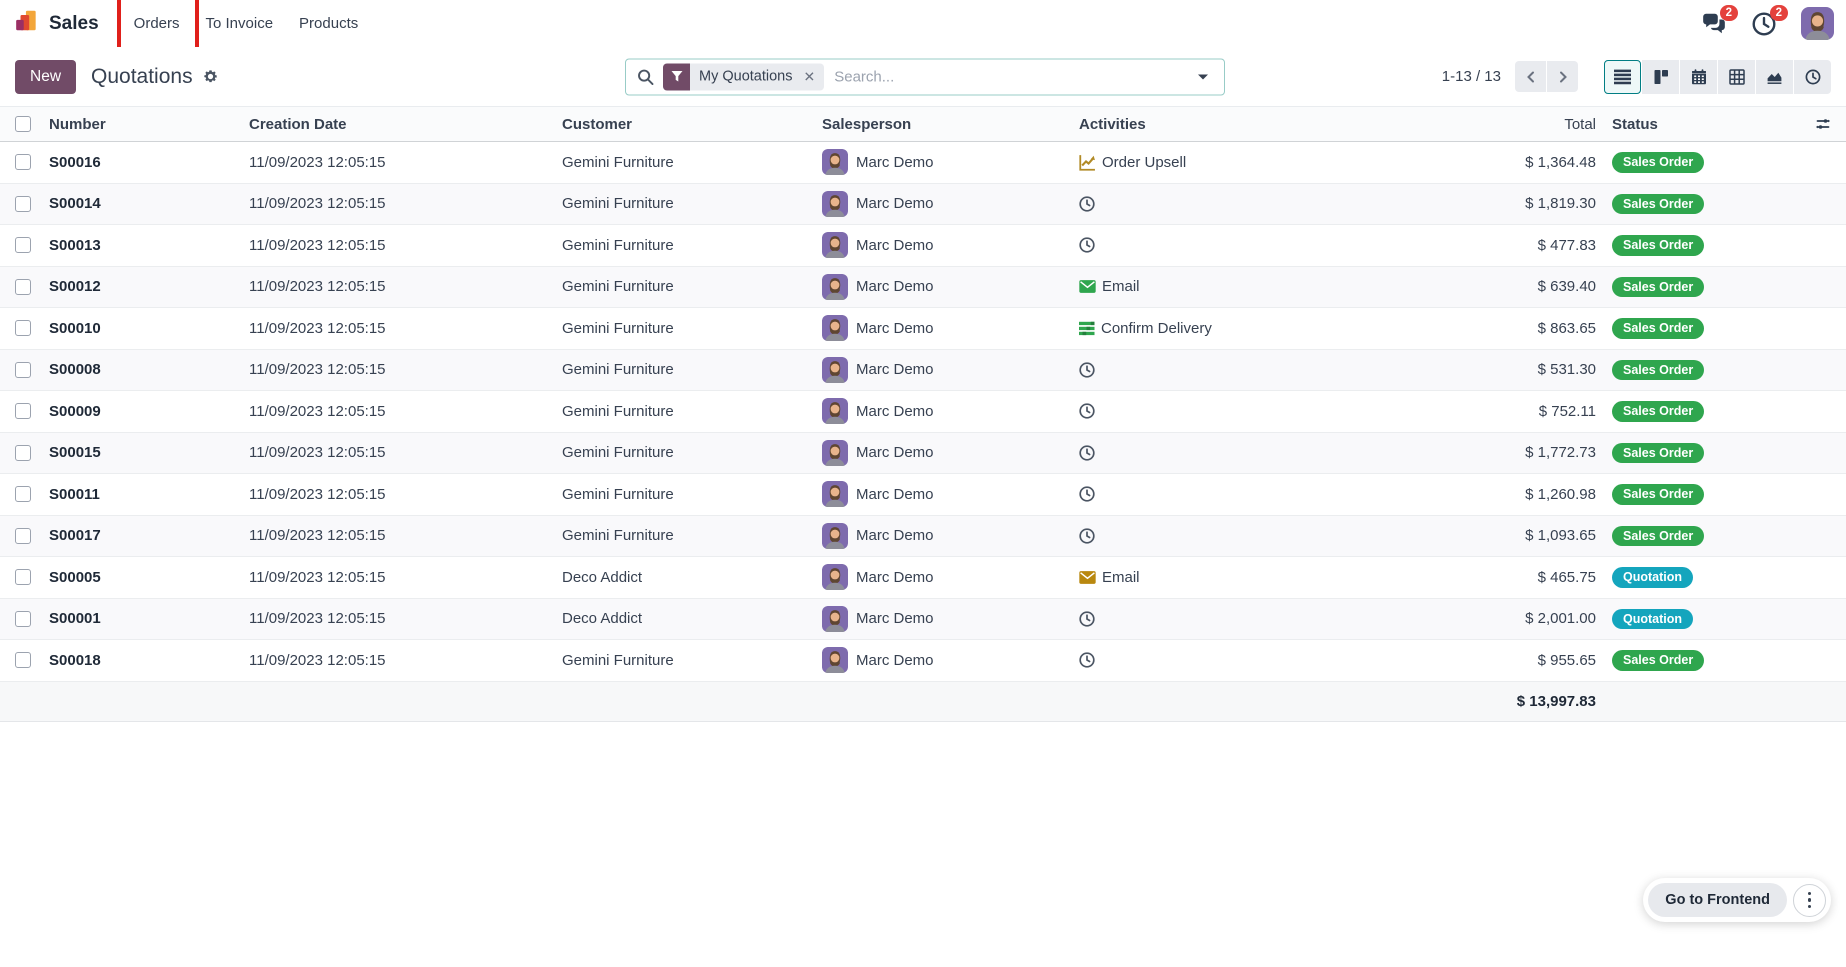 The width and height of the screenshot is (1846, 967). I want to click on gear-icon, so click(210, 76).